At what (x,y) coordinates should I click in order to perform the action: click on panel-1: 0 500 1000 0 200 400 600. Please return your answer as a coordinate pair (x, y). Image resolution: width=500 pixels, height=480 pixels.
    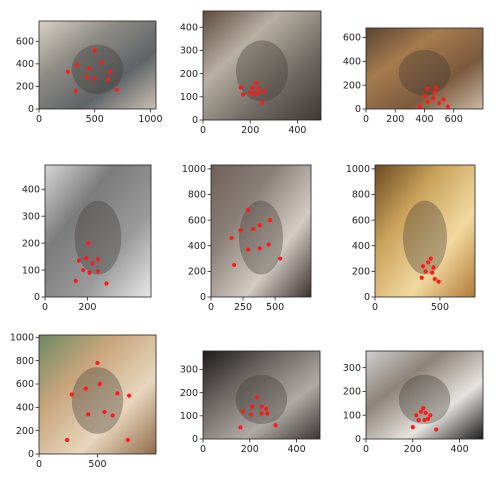
    Looking at the image, I should click on (89, 72).